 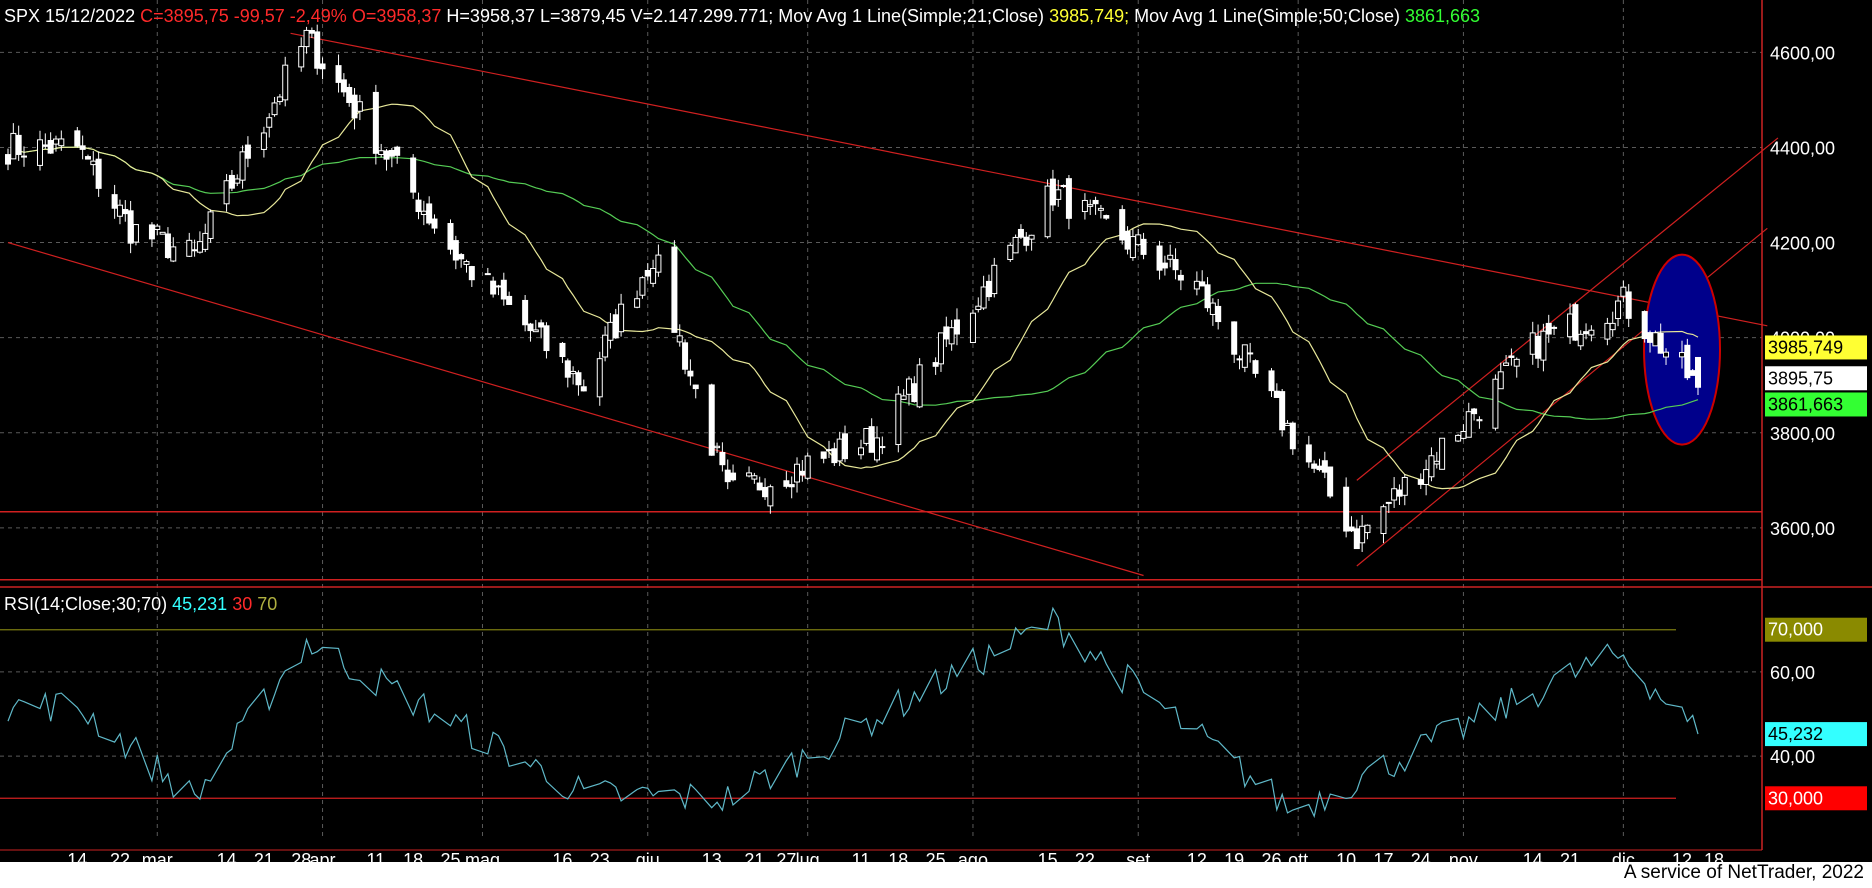 What do you see at coordinates (1800, 378) in the screenshot?
I see `close-badge: 3895,75` at bounding box center [1800, 378].